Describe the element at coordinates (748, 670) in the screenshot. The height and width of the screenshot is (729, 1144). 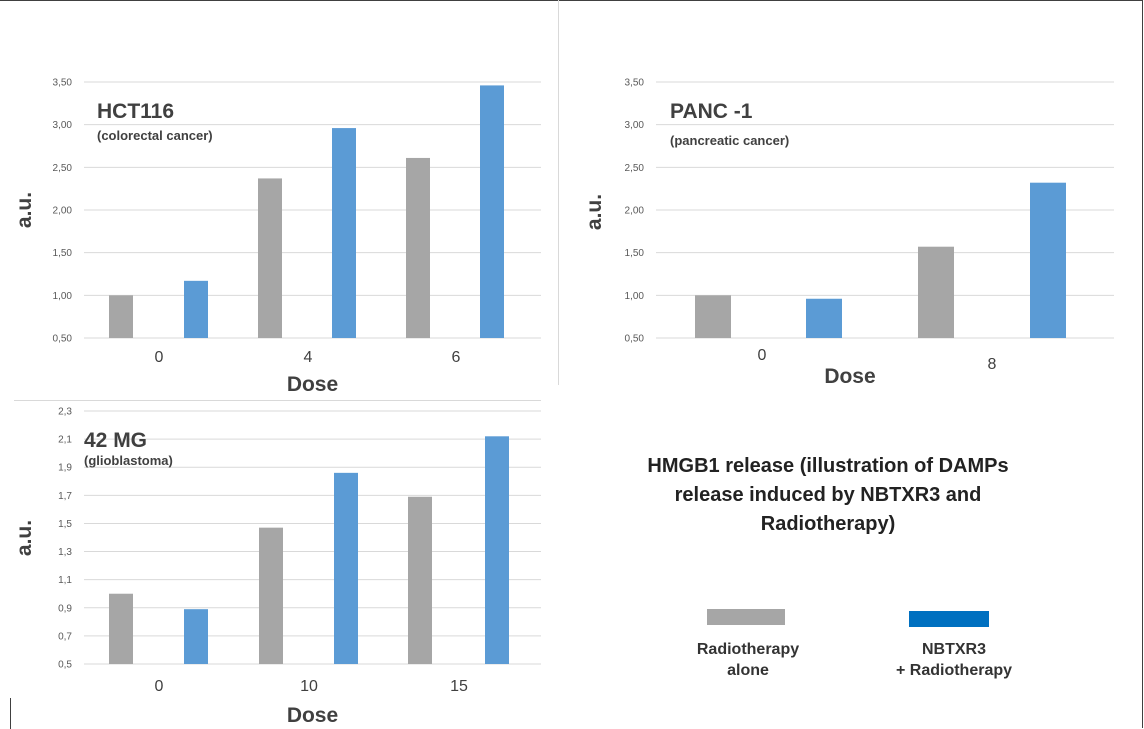
I see `legend-label-line: alone` at that location.